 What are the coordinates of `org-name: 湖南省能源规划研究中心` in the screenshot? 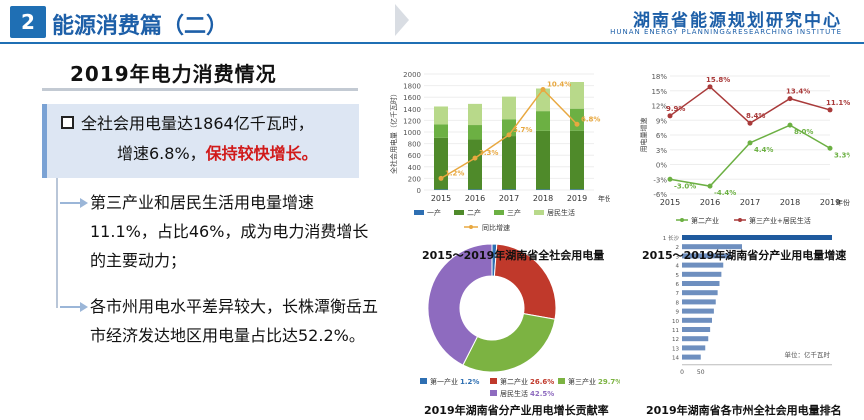 It's located at (737, 21).